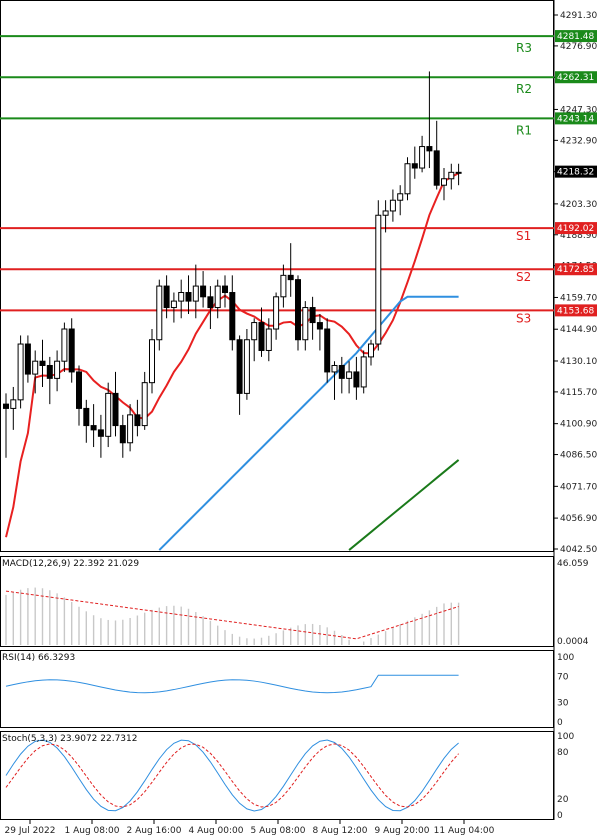 The image size is (600, 840). Describe the element at coordinates (565, 737) in the screenshot. I see `stoch-tick-label: 100` at that location.